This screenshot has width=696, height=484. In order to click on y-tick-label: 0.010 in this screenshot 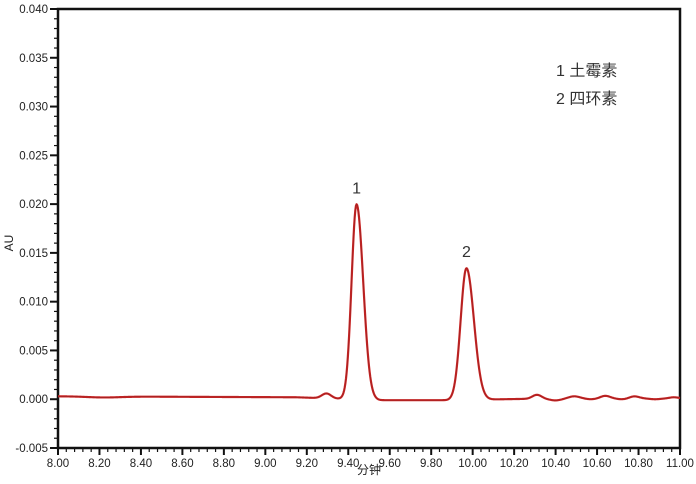, I will do `click(33, 303)`.